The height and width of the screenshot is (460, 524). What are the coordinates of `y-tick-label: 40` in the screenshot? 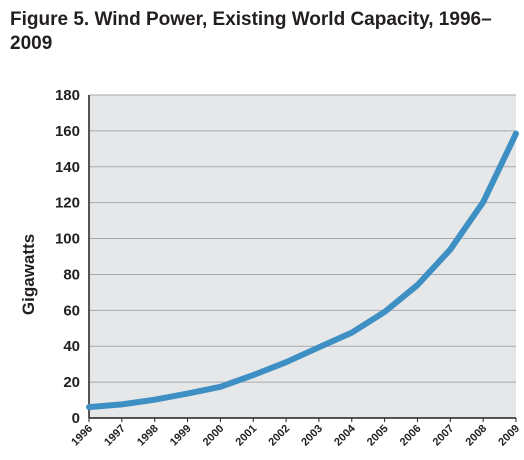 It's located at (71, 346).